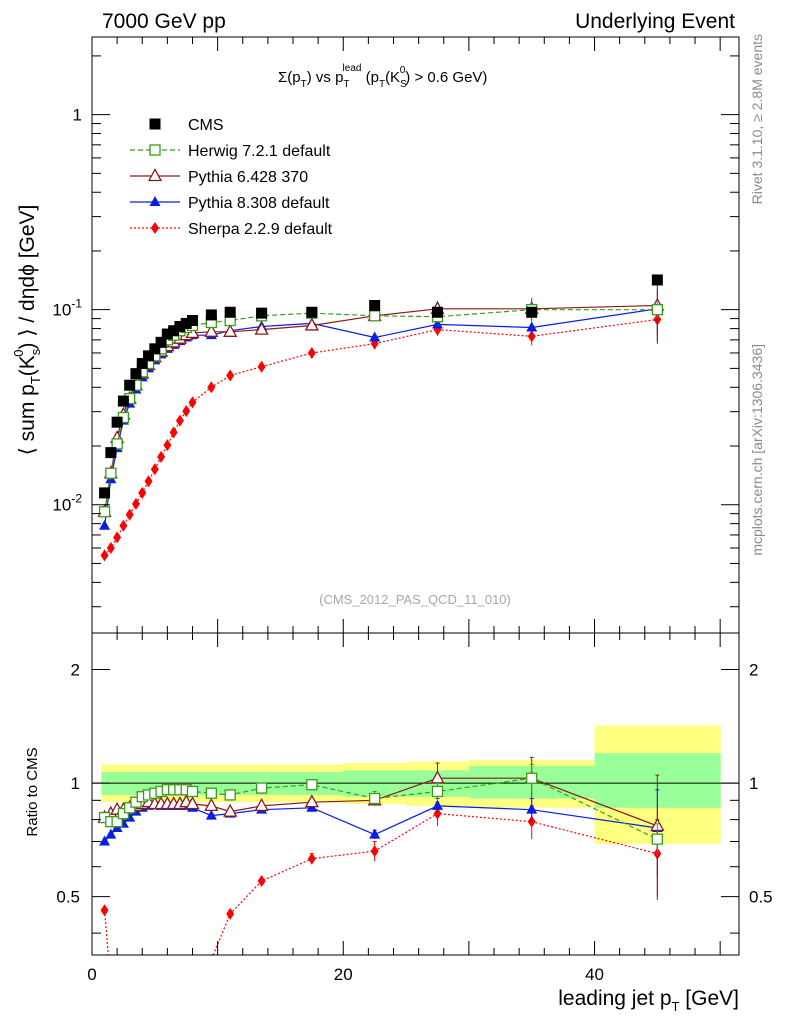 The image size is (786, 1024). What do you see at coordinates (260, 229) in the screenshot?
I see `legend-label-sherpa: Sherpa 2.2.9 default` at bounding box center [260, 229].